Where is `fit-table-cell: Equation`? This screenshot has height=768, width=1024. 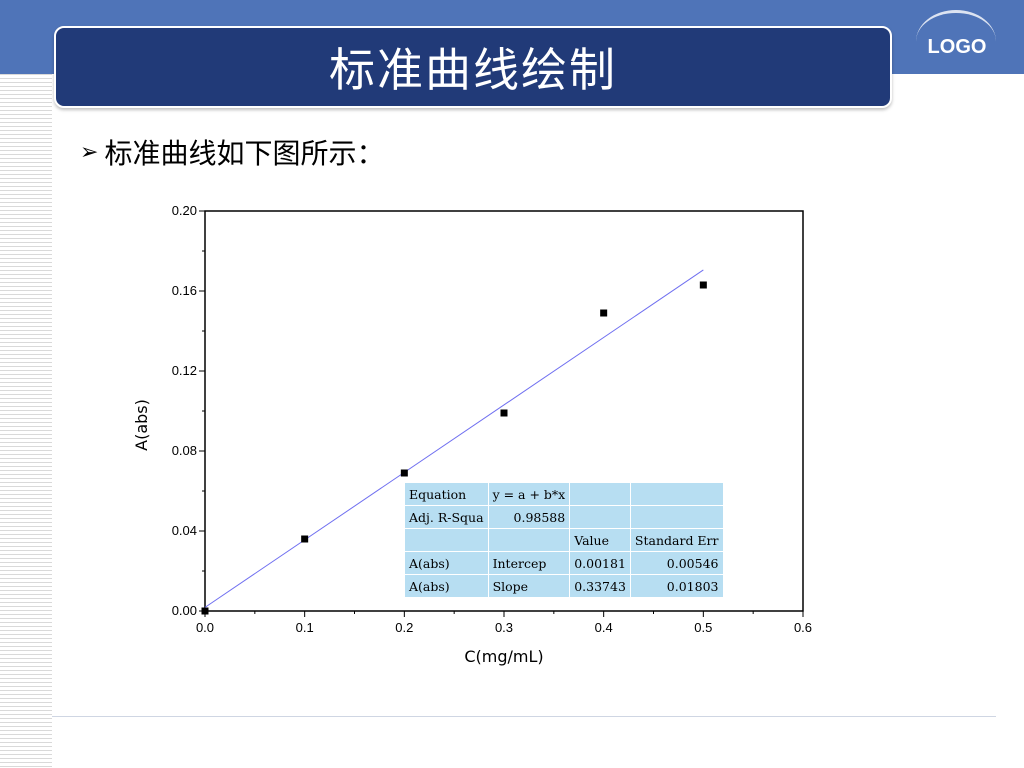 fit-table-cell: Equation is located at coordinates (446, 494).